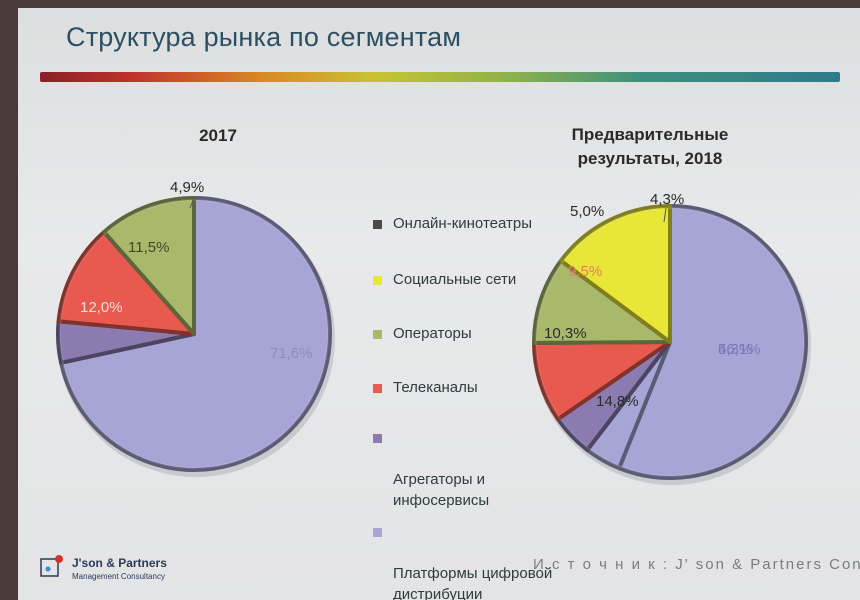 The height and width of the screenshot is (600, 860). I want to click on slice-value-label: 14,8%, so click(617, 401).